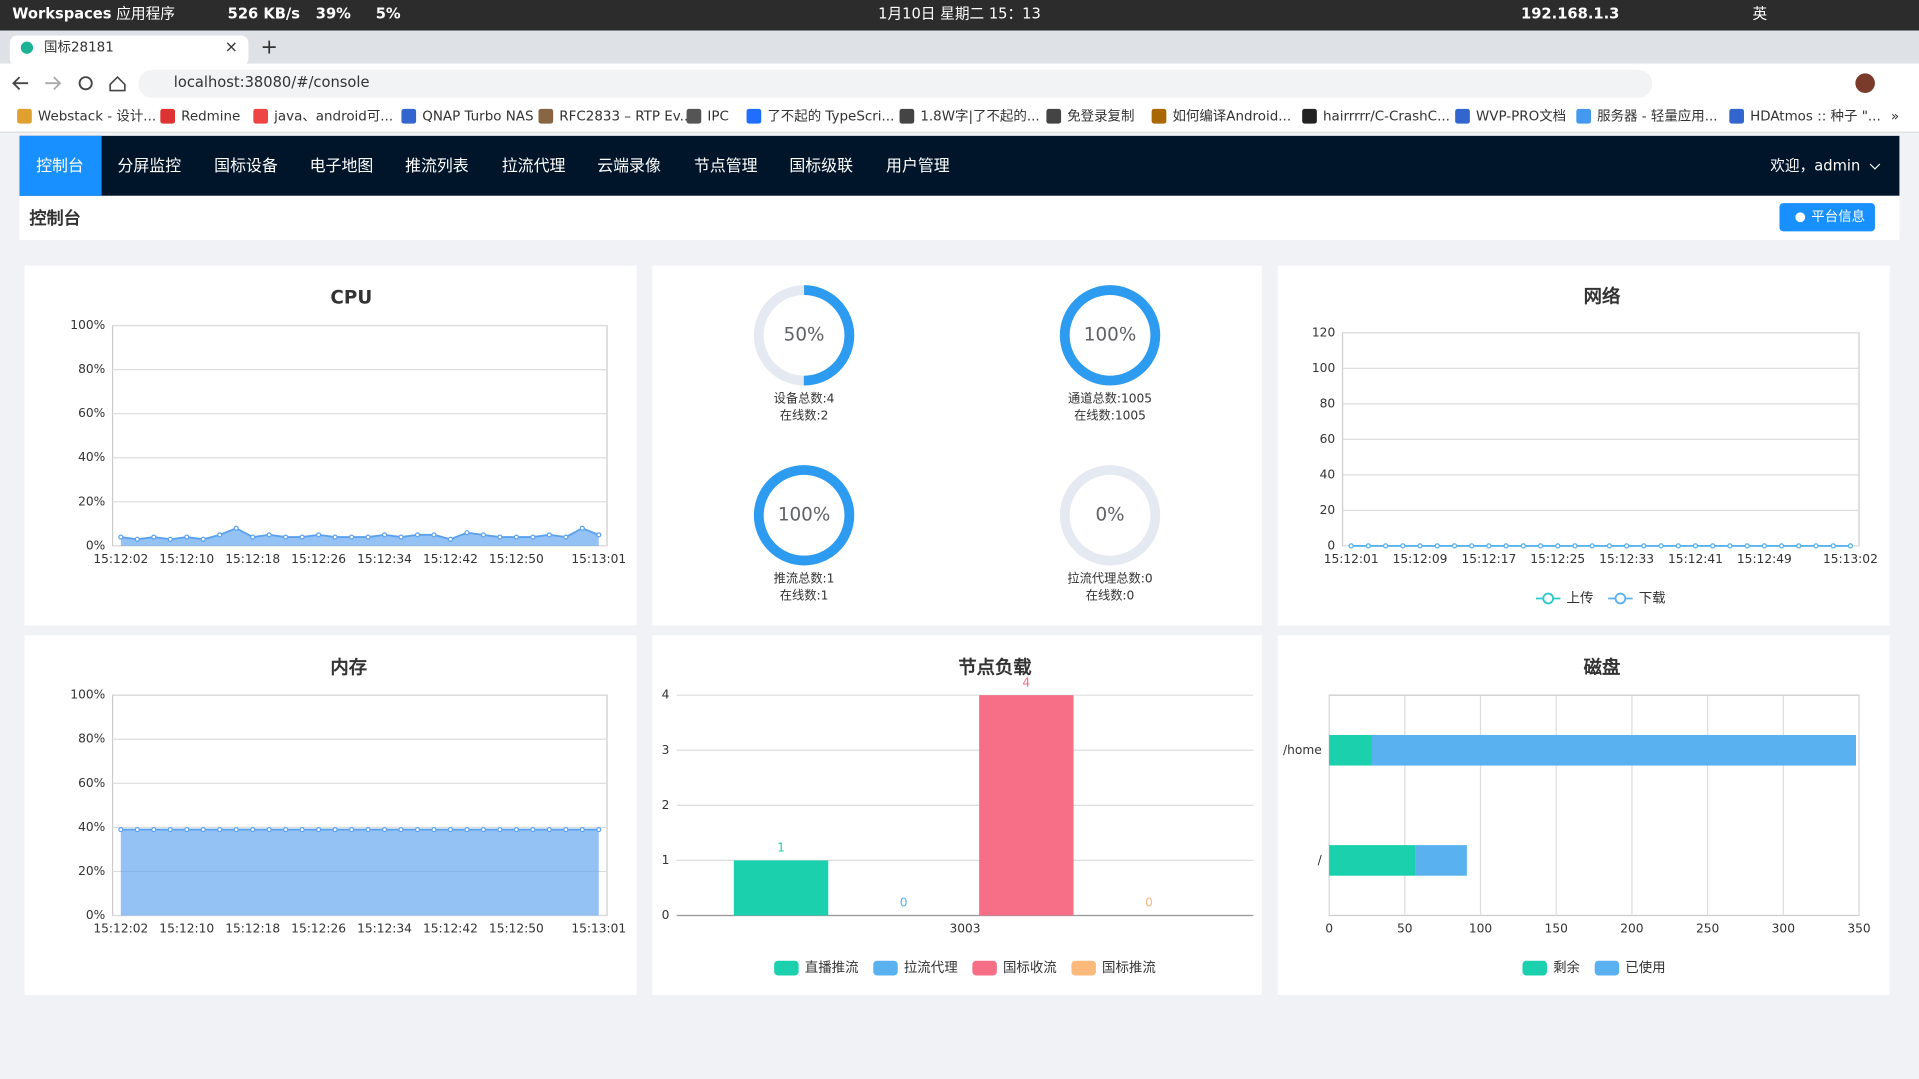  Describe the element at coordinates (726, 165) in the screenshot. I see `nav-item: 节点管理` at that location.